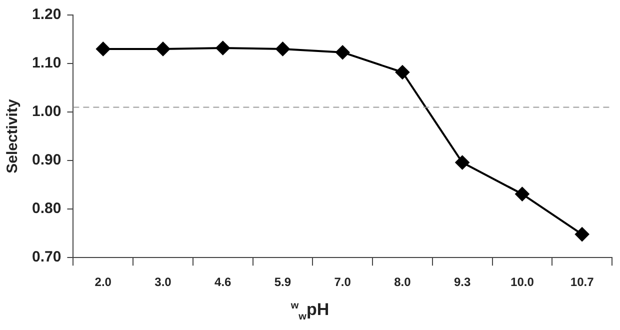 The image size is (620, 330). What do you see at coordinates (283, 282) in the screenshot?
I see `x-tick-label: 5.9` at bounding box center [283, 282].